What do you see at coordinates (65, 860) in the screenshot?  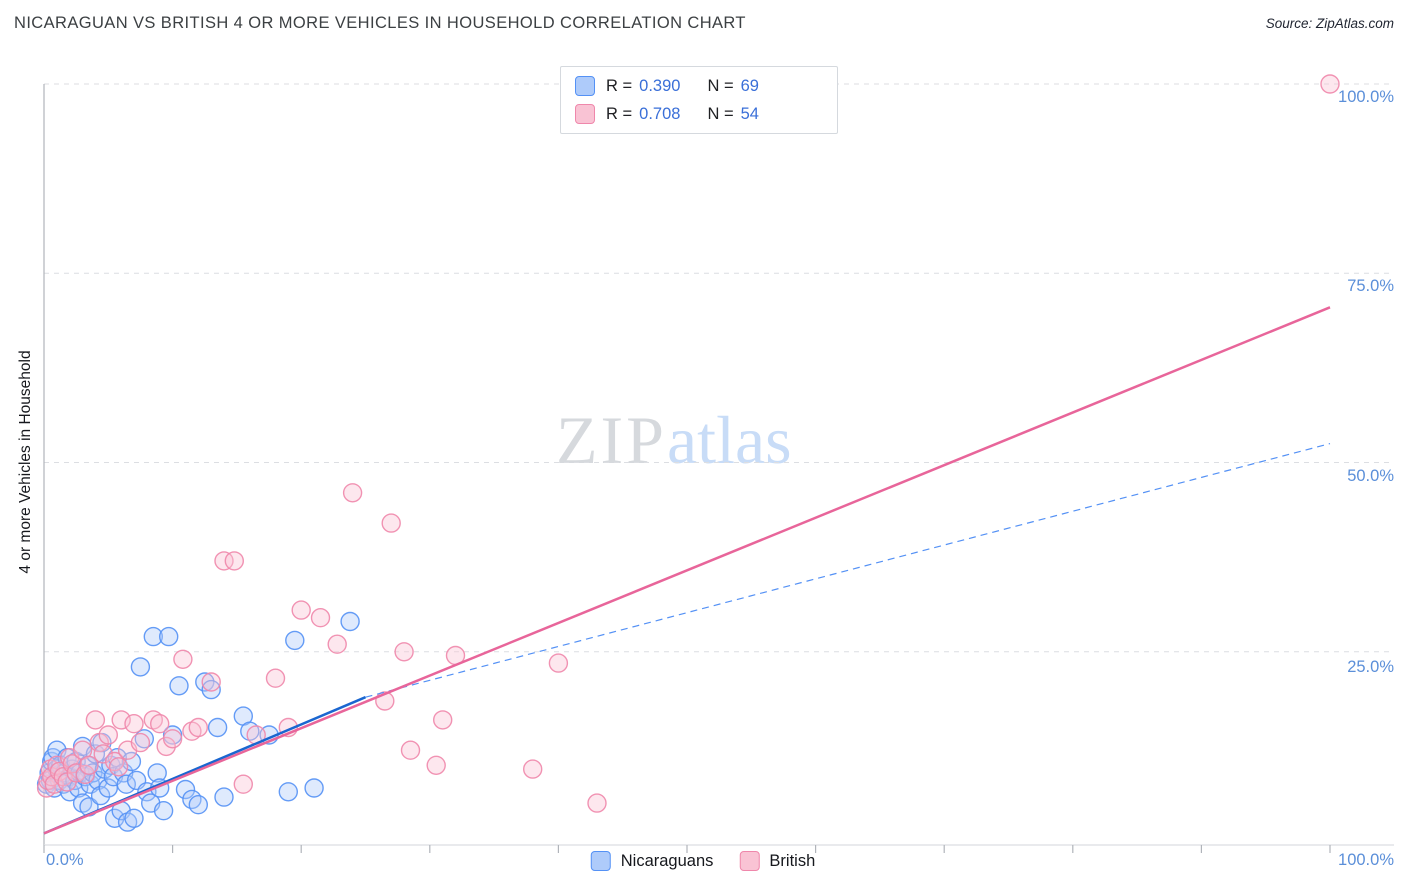 I see `x-tick-0: 0.0%` at bounding box center [65, 860].